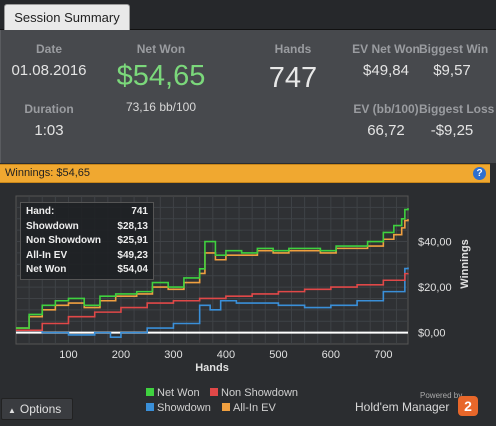 The width and height of the screenshot is (496, 426). I want to click on legend-net-won: Net Won, so click(173, 393).